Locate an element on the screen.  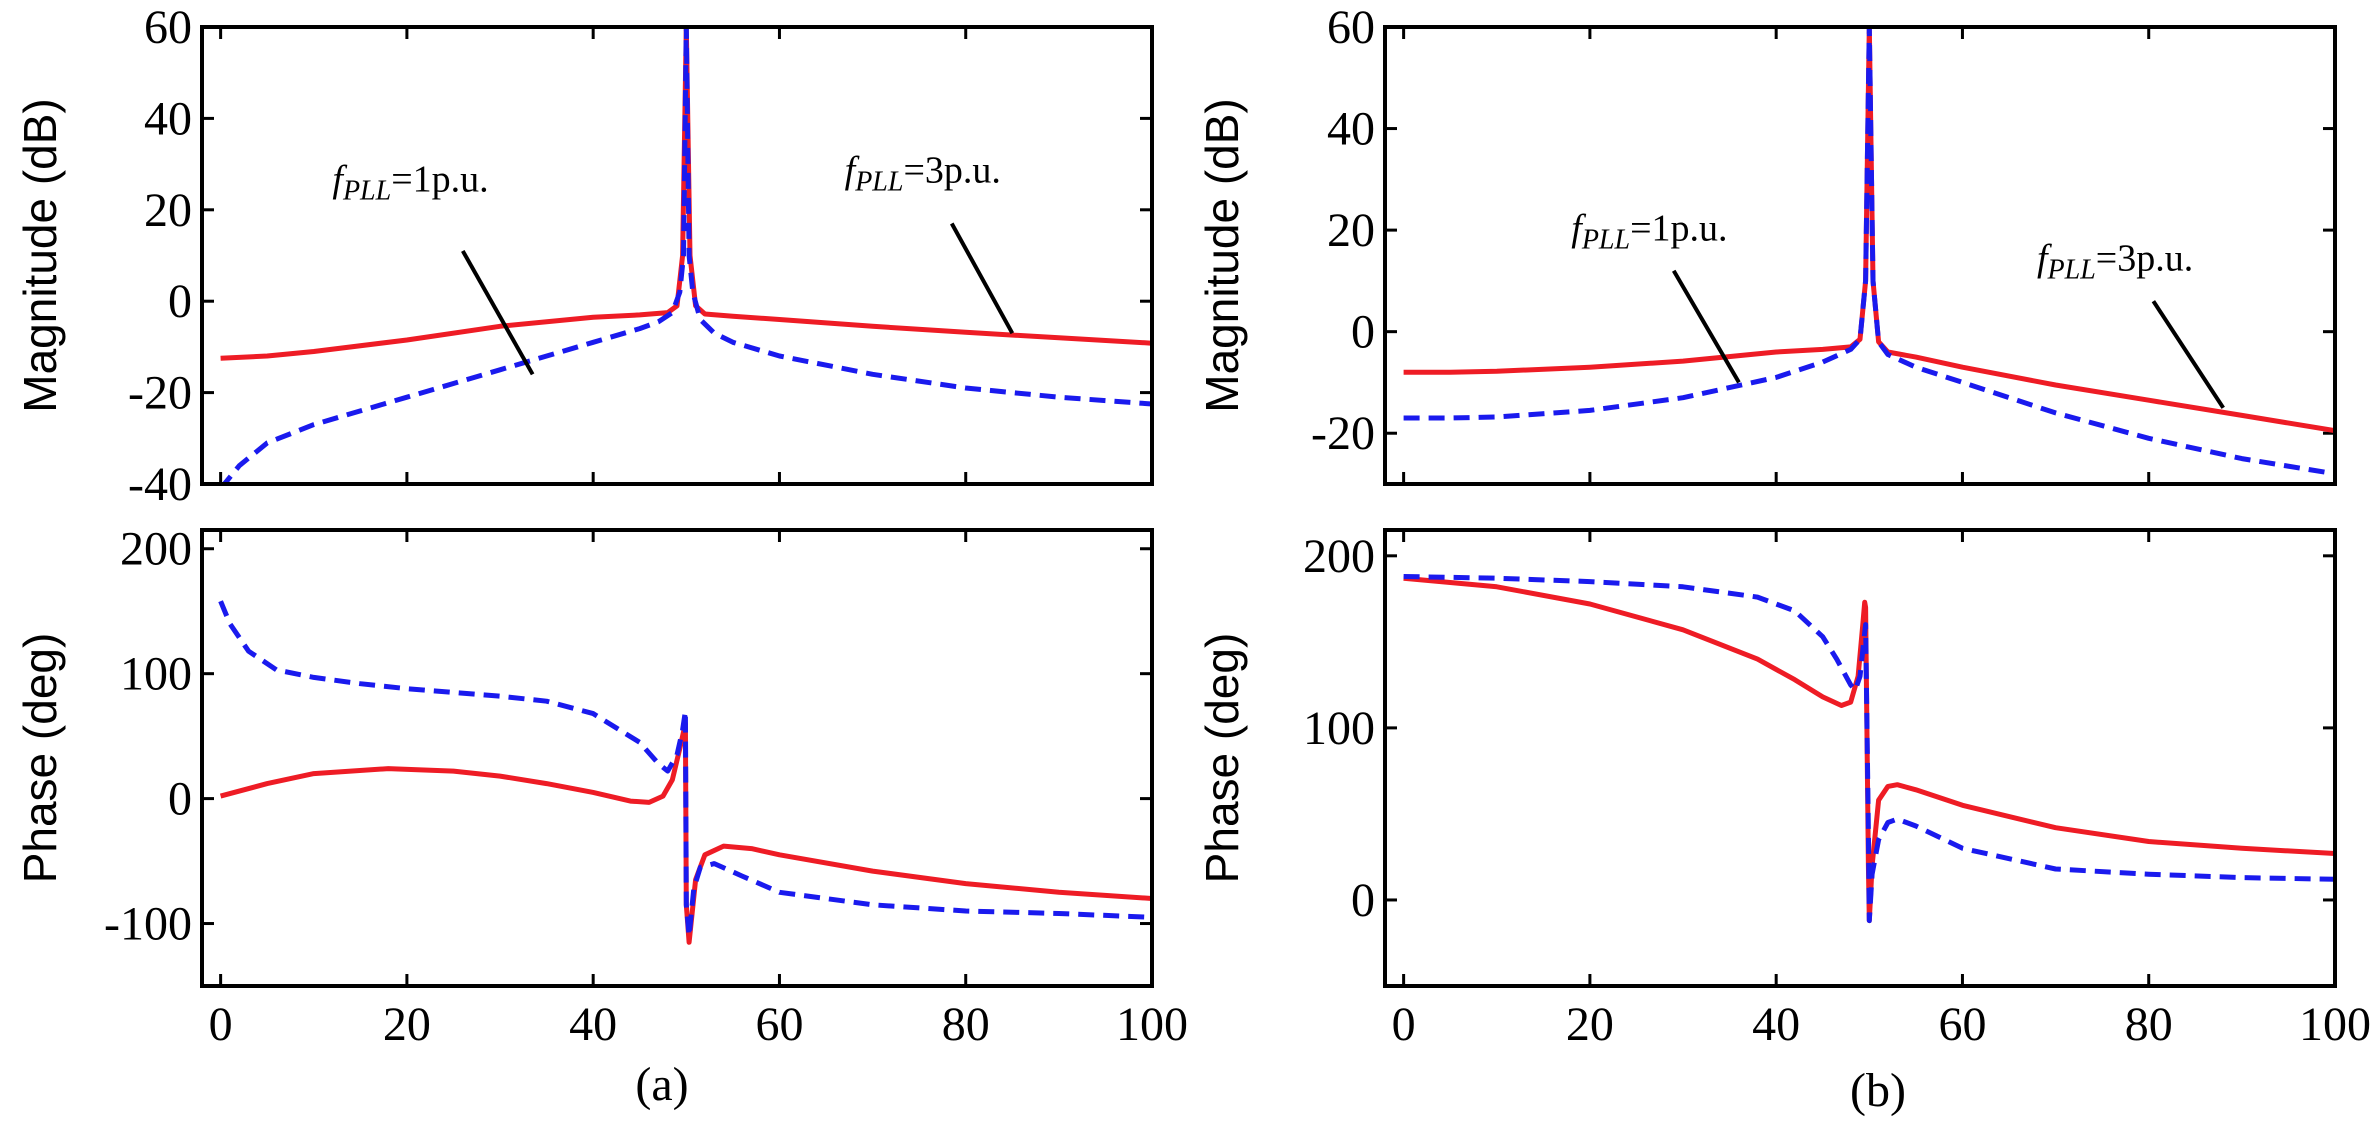
ytick-label: -40 is located at coordinates (160, 484).